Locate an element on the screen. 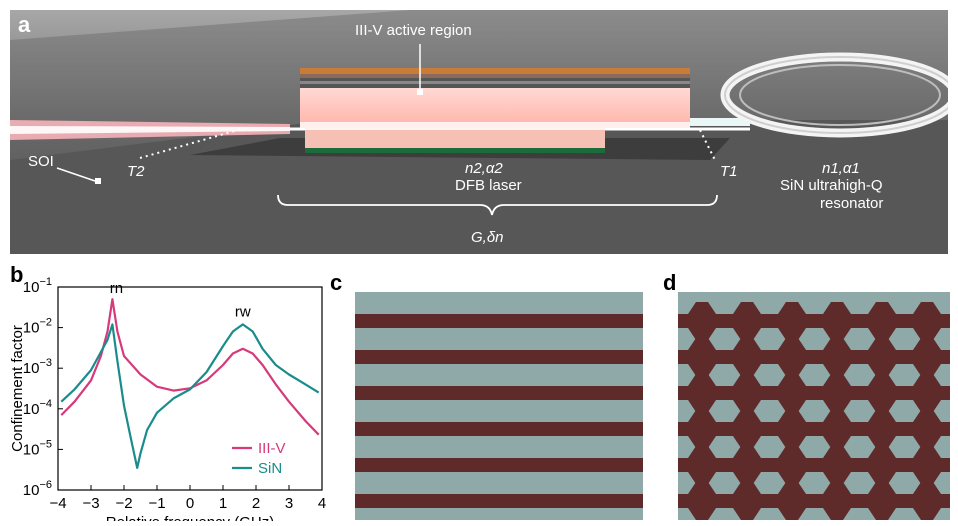 The height and width of the screenshot is (526, 958). laser-bracket is located at coordinates (497, 205).